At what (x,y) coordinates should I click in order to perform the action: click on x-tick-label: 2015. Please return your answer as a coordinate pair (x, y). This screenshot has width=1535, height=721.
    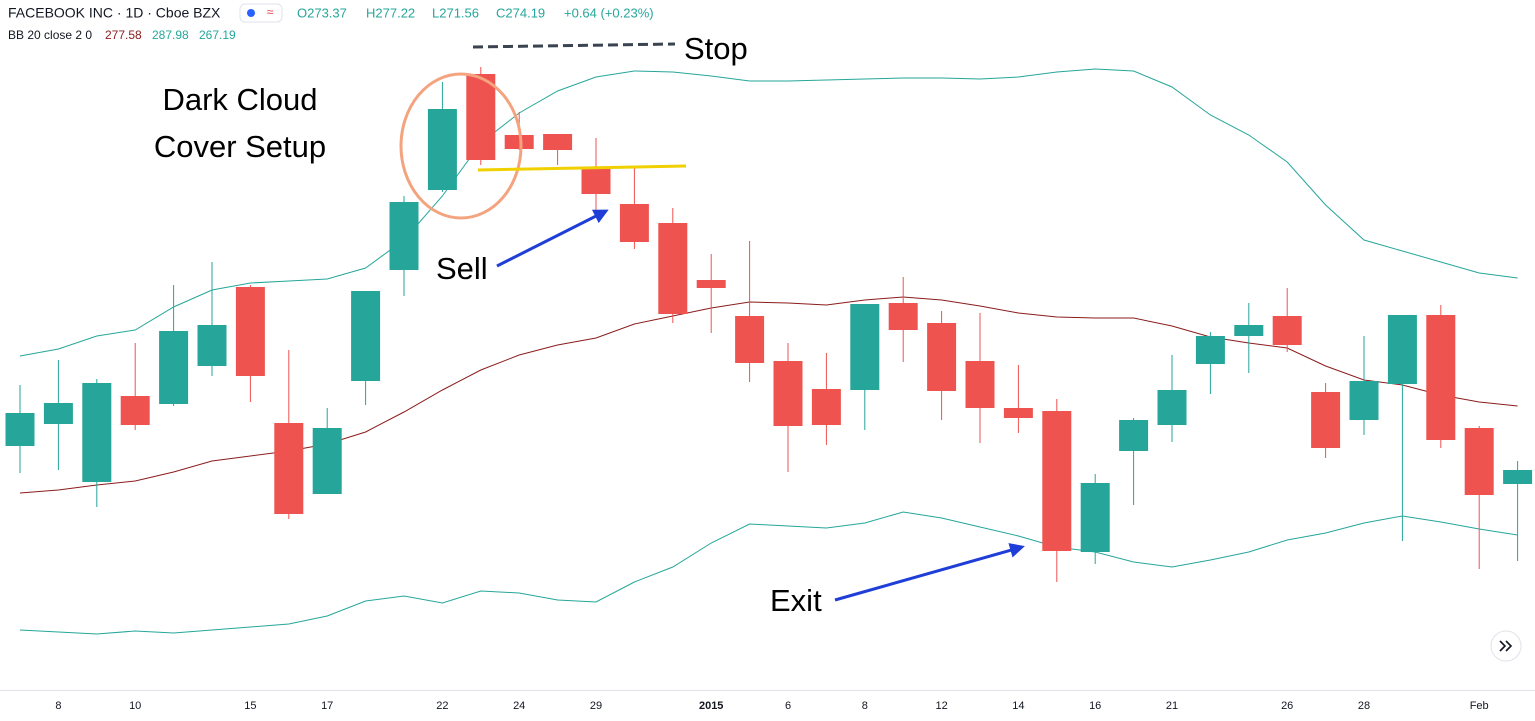
    Looking at the image, I should click on (711, 706).